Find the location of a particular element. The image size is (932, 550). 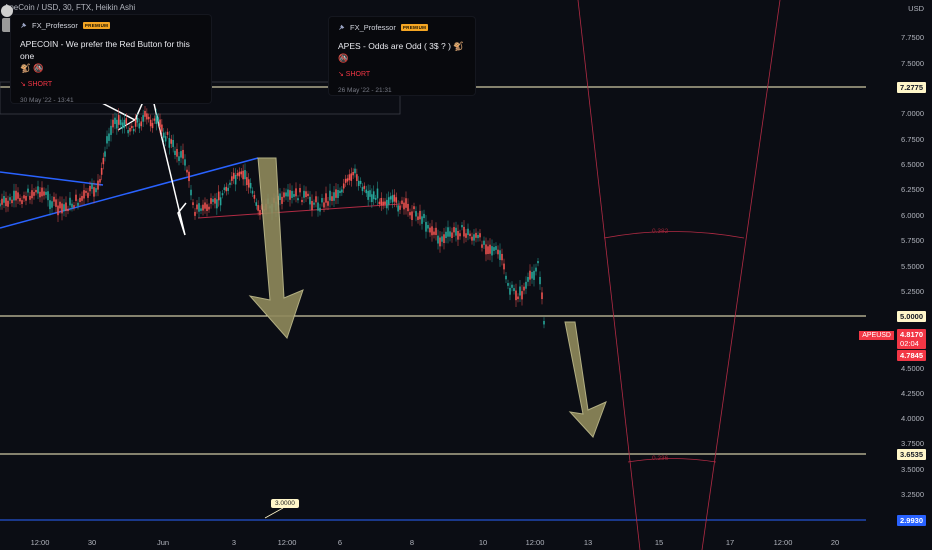

time-tick: 3 is located at coordinates (234, 542).